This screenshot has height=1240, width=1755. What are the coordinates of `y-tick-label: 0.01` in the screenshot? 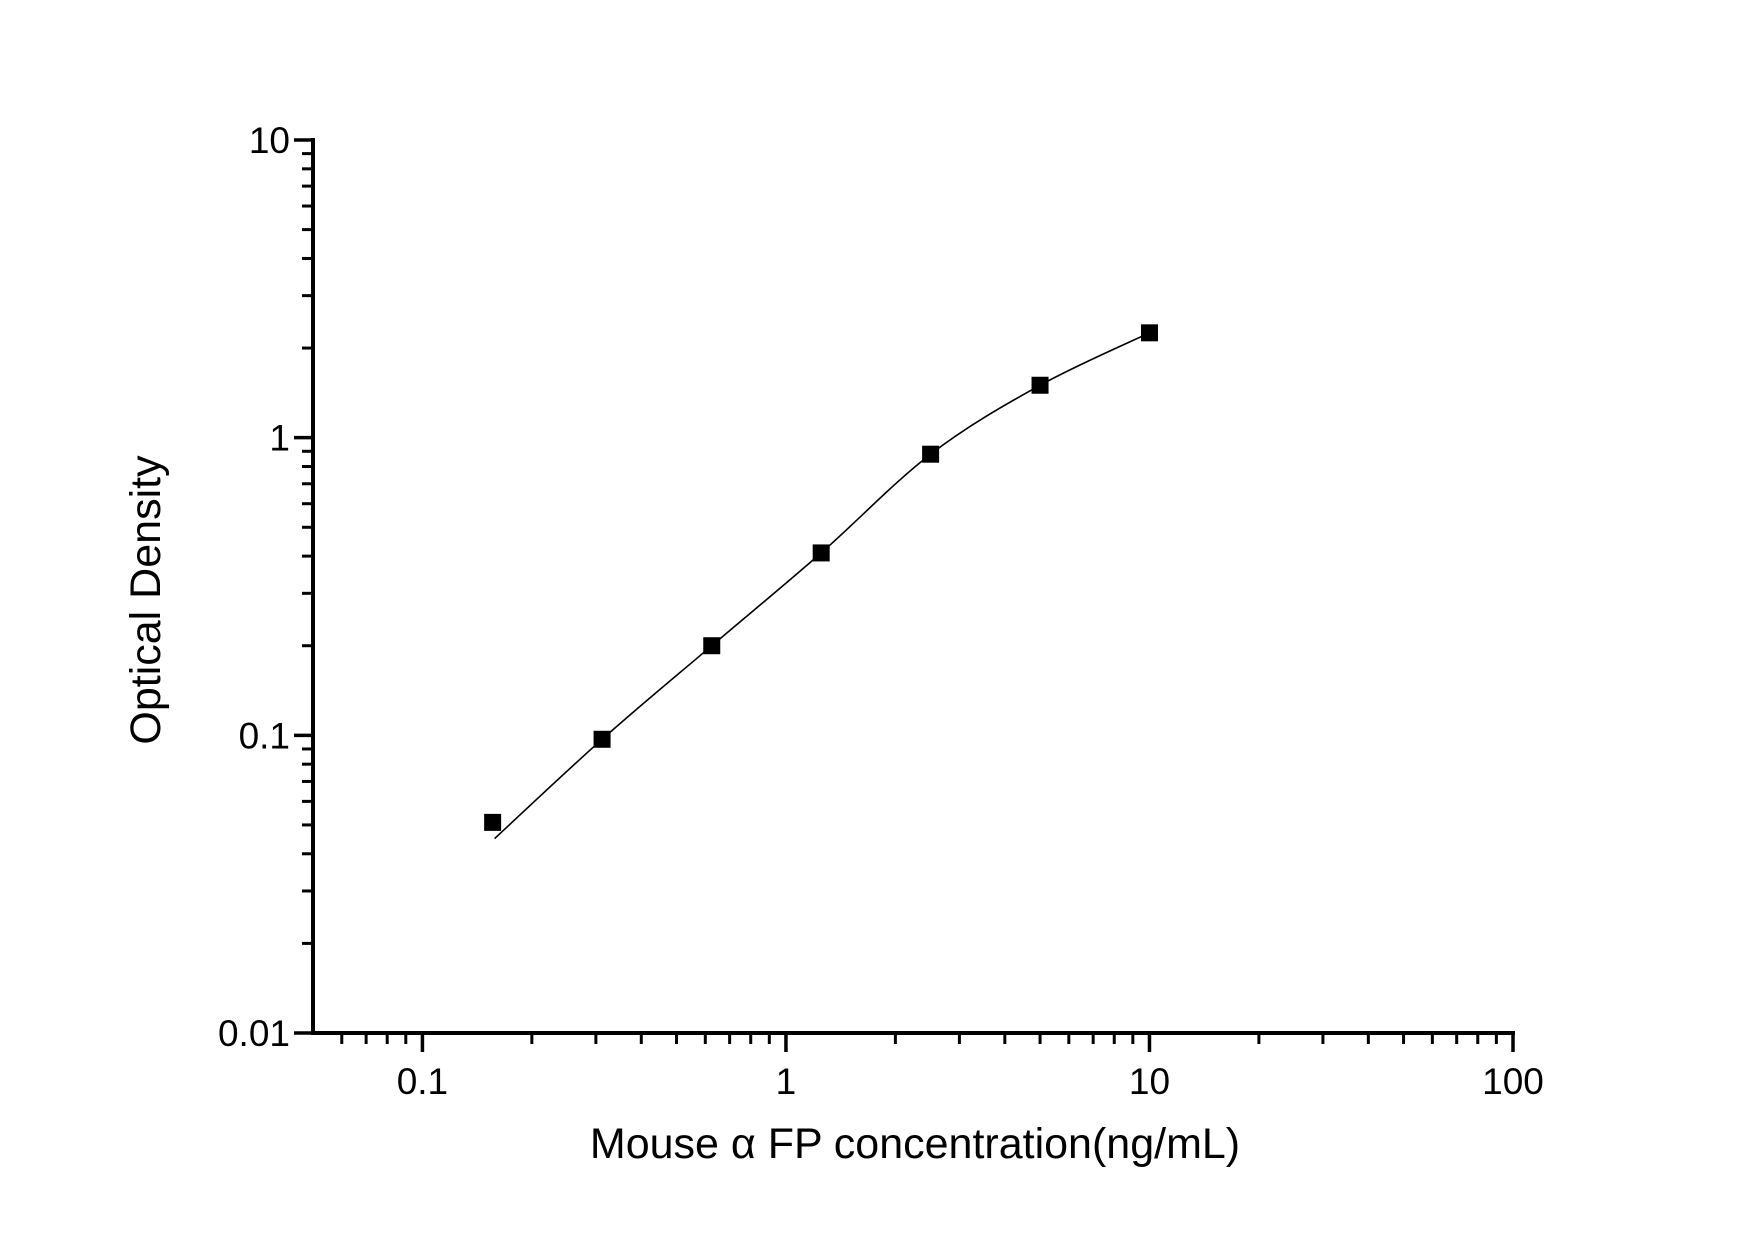 It's located at (254, 1033).